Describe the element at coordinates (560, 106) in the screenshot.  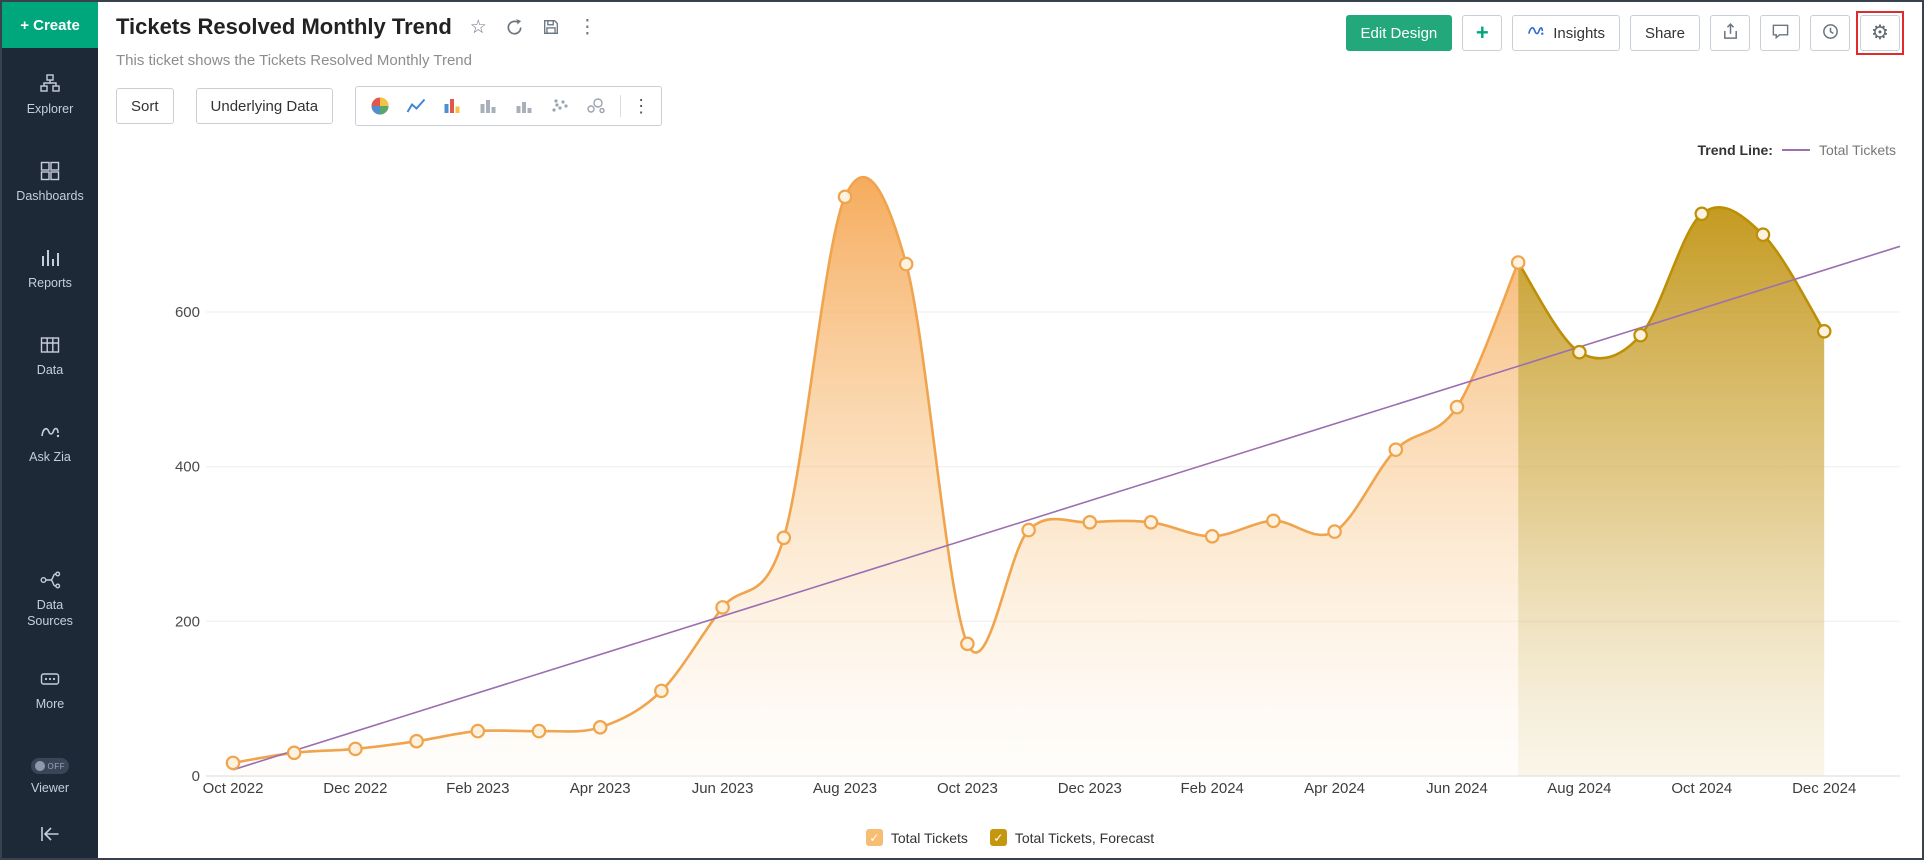
I see `scatter-chart-icon` at that location.